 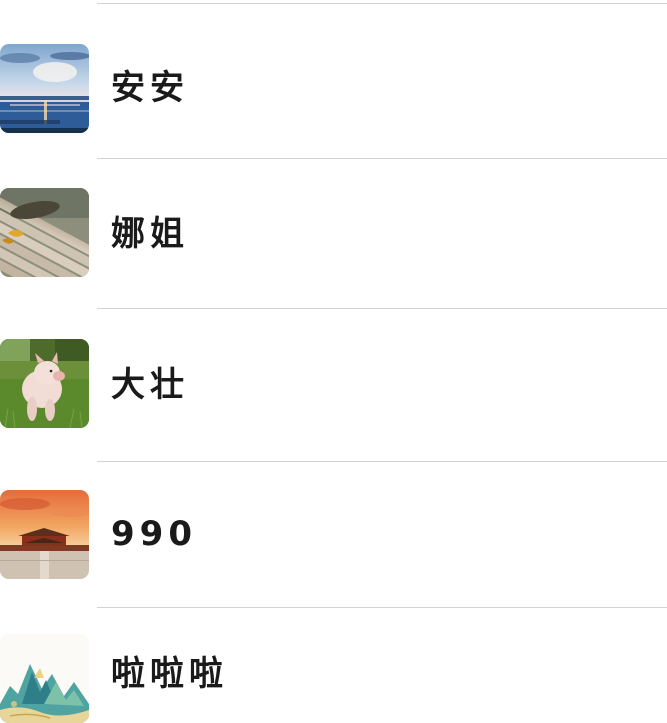 I want to click on mountain-landscape-painting-avatar-icon, so click(x=44, y=678).